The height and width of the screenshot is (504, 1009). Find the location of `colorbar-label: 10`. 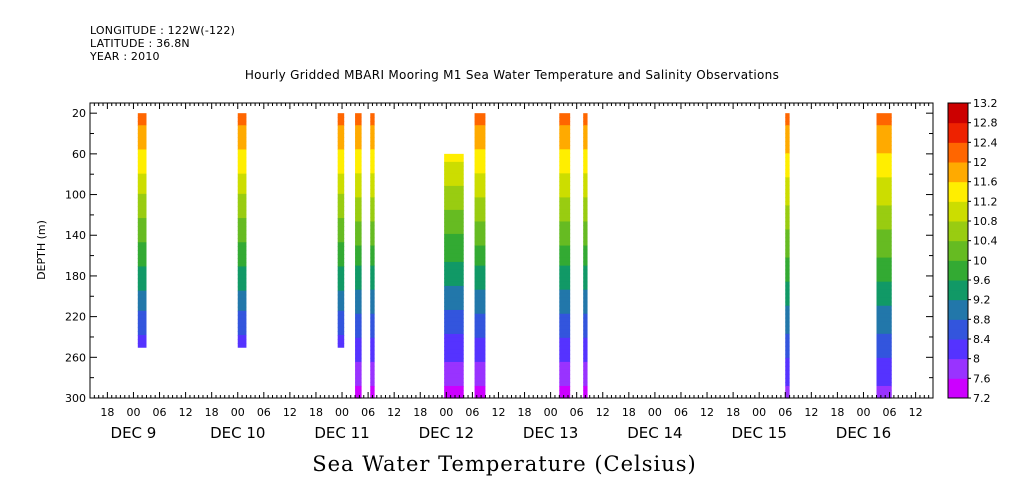

colorbar-label: 10 is located at coordinates (980, 260).